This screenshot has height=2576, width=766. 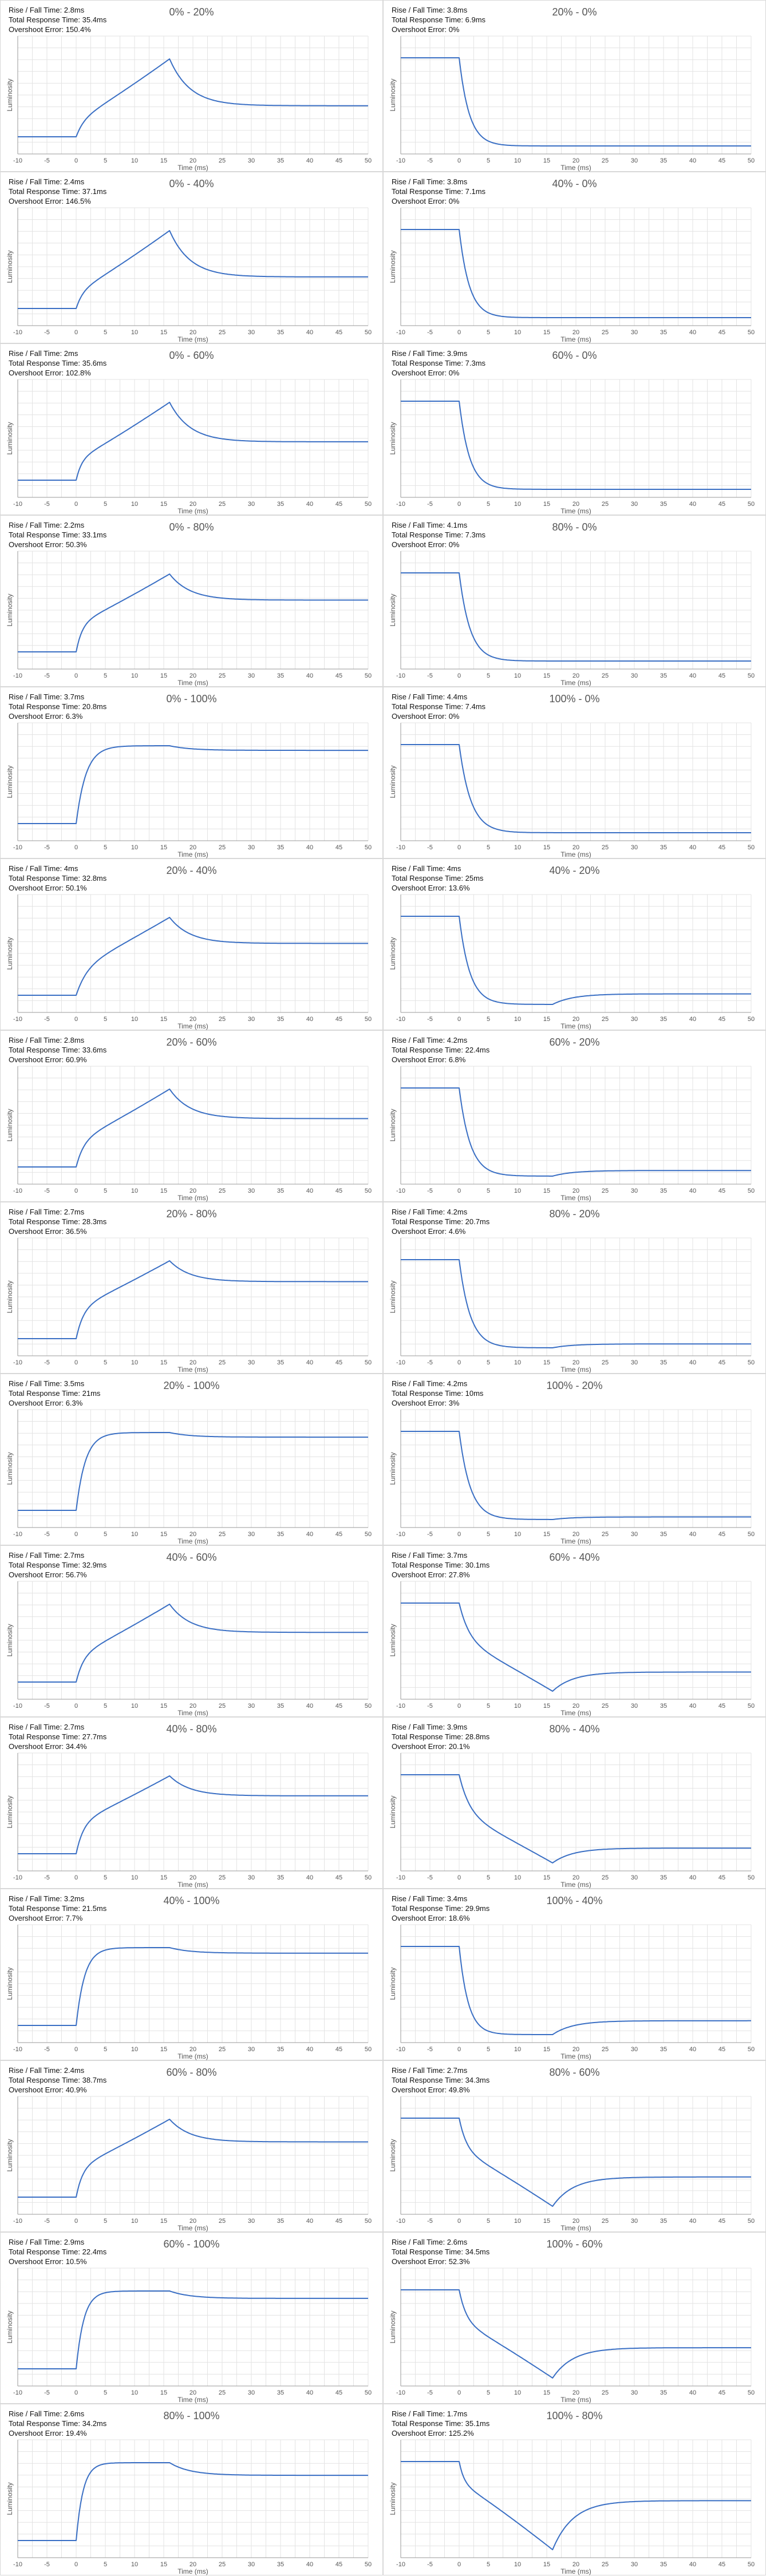 What do you see at coordinates (429, 1059) in the screenshot?
I see `overshoot-error: Overshoot Error: 6.8%` at bounding box center [429, 1059].